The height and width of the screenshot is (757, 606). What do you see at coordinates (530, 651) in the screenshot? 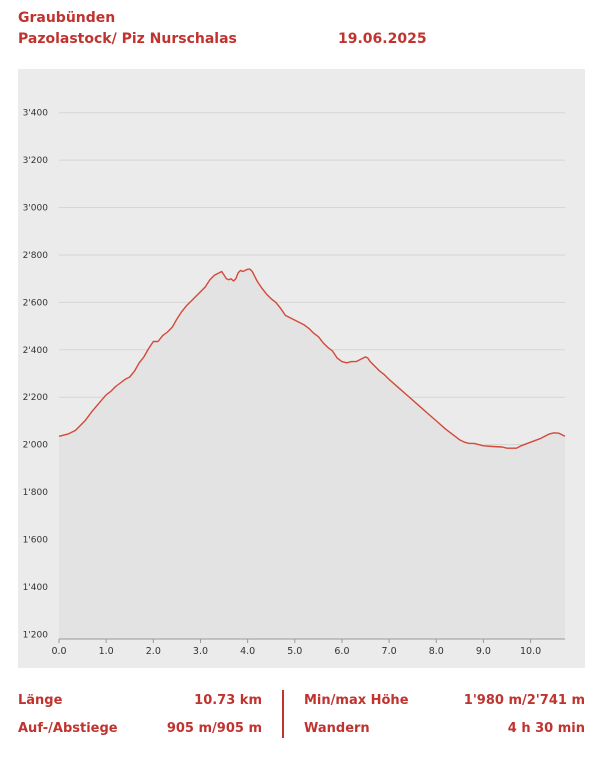
I see `x-tick-label: 10.0` at bounding box center [530, 651].